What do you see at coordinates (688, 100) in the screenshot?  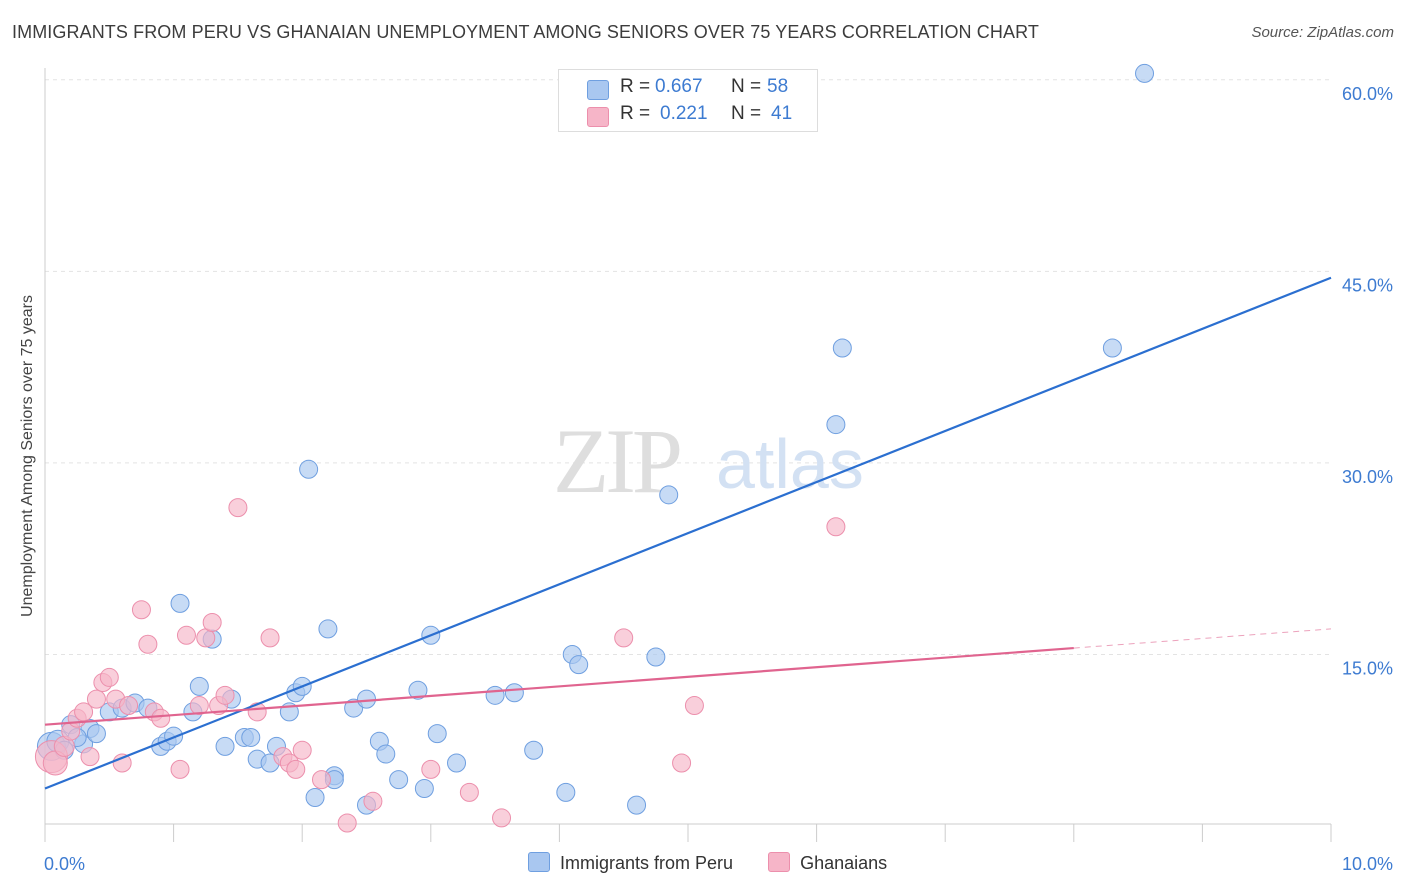 I see `correlation-legend: R = 0.667 N = 58 R = 0.221 N = 41` at bounding box center [688, 100].